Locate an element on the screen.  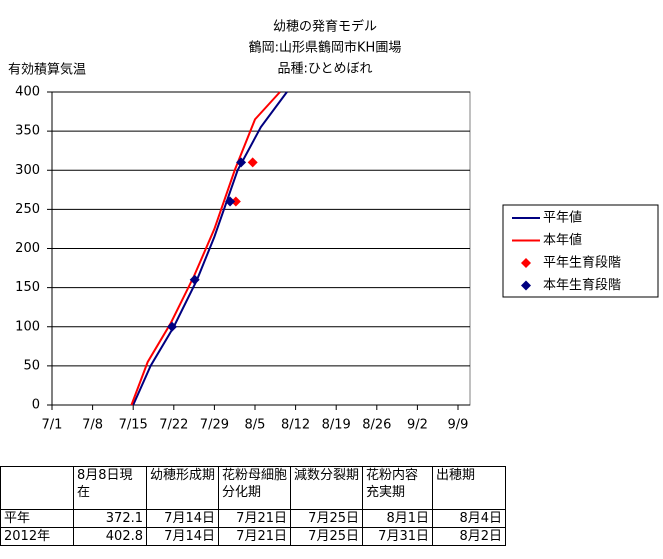
x-tick-label: 8/5 is located at coordinates (255, 425).